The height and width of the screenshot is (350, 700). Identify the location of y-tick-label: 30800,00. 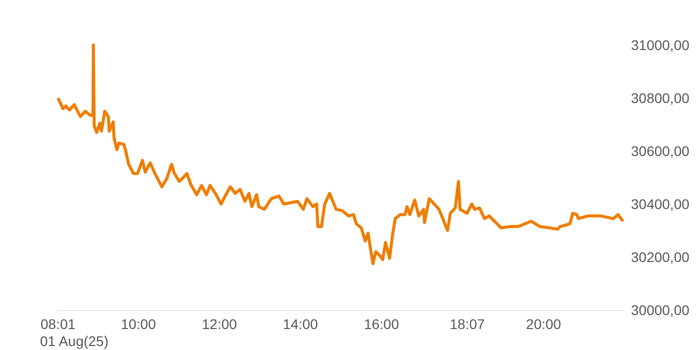
(660, 98).